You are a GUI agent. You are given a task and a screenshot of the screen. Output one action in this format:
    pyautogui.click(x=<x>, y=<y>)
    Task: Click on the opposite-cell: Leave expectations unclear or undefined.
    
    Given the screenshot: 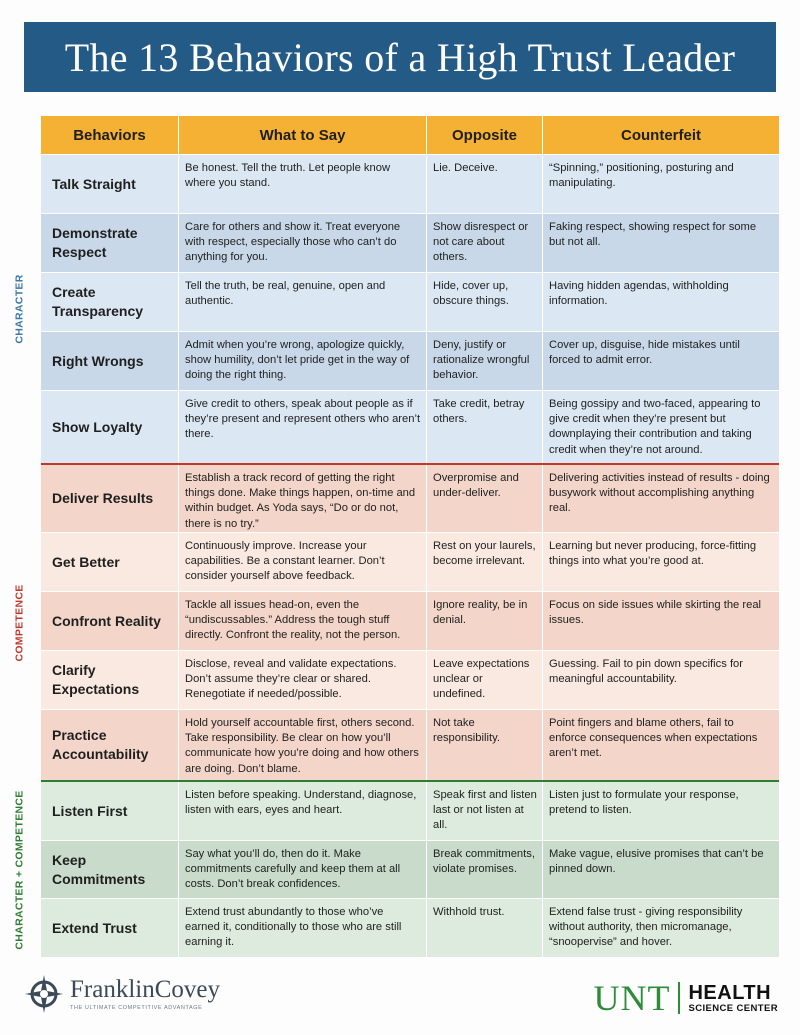 What is the action you would take?
    pyautogui.click(x=485, y=680)
    